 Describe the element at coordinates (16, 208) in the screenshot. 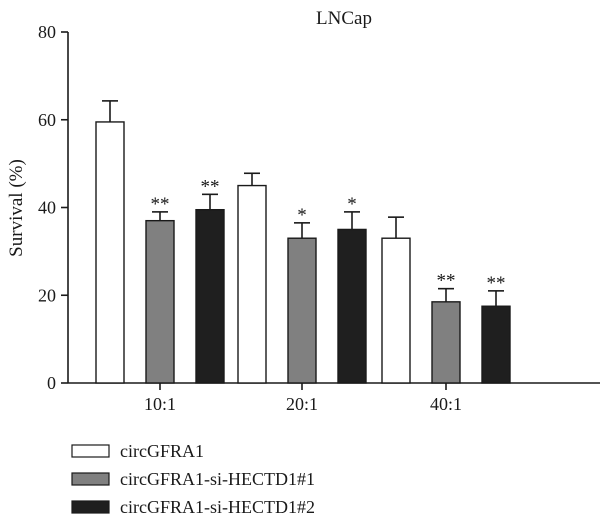

I see `y-axis-label: Survival (%)` at that location.